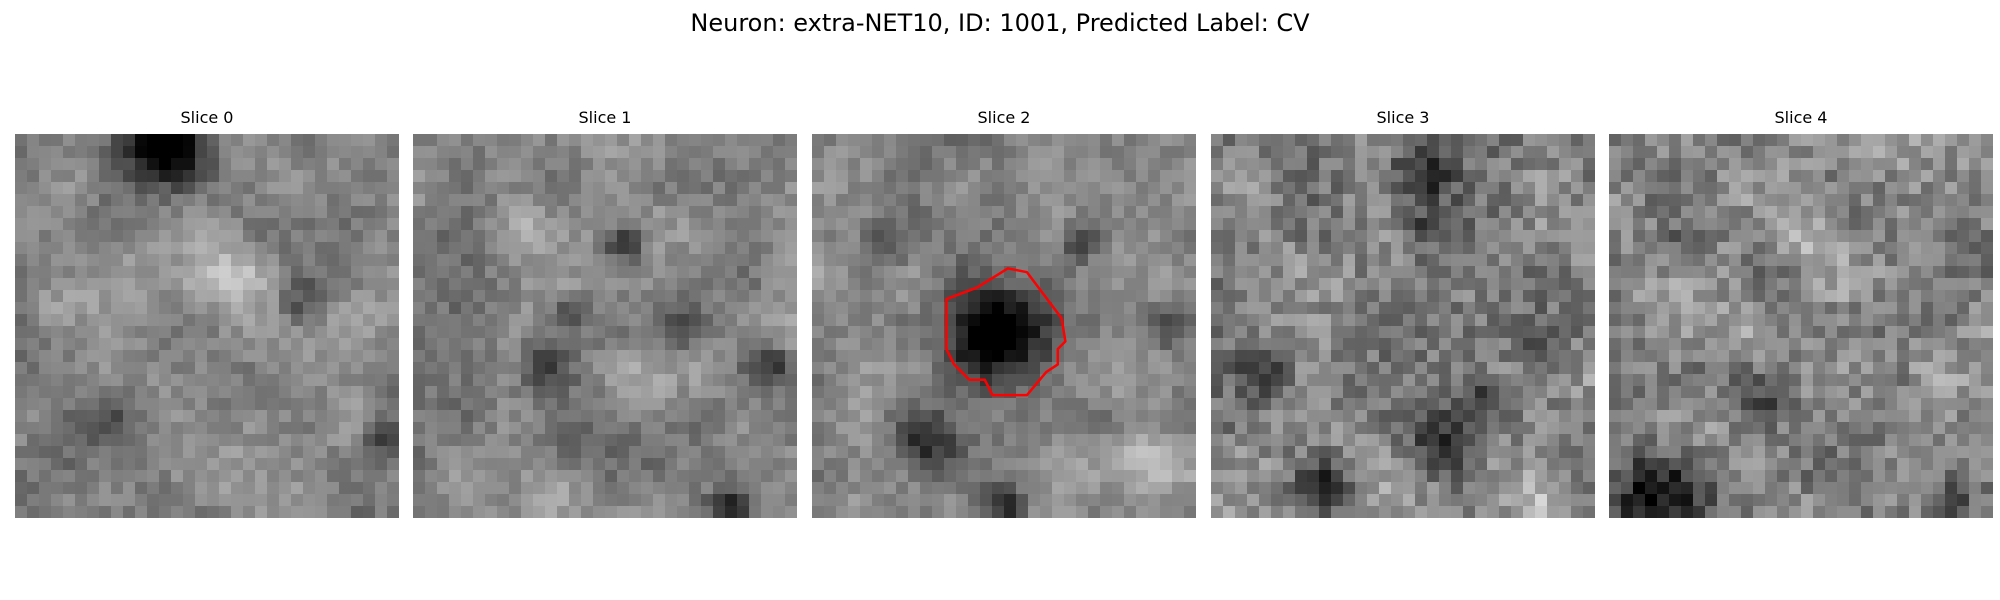  Describe the element at coordinates (207, 117) in the screenshot. I see `slice-title-0: Slice 0` at that location.